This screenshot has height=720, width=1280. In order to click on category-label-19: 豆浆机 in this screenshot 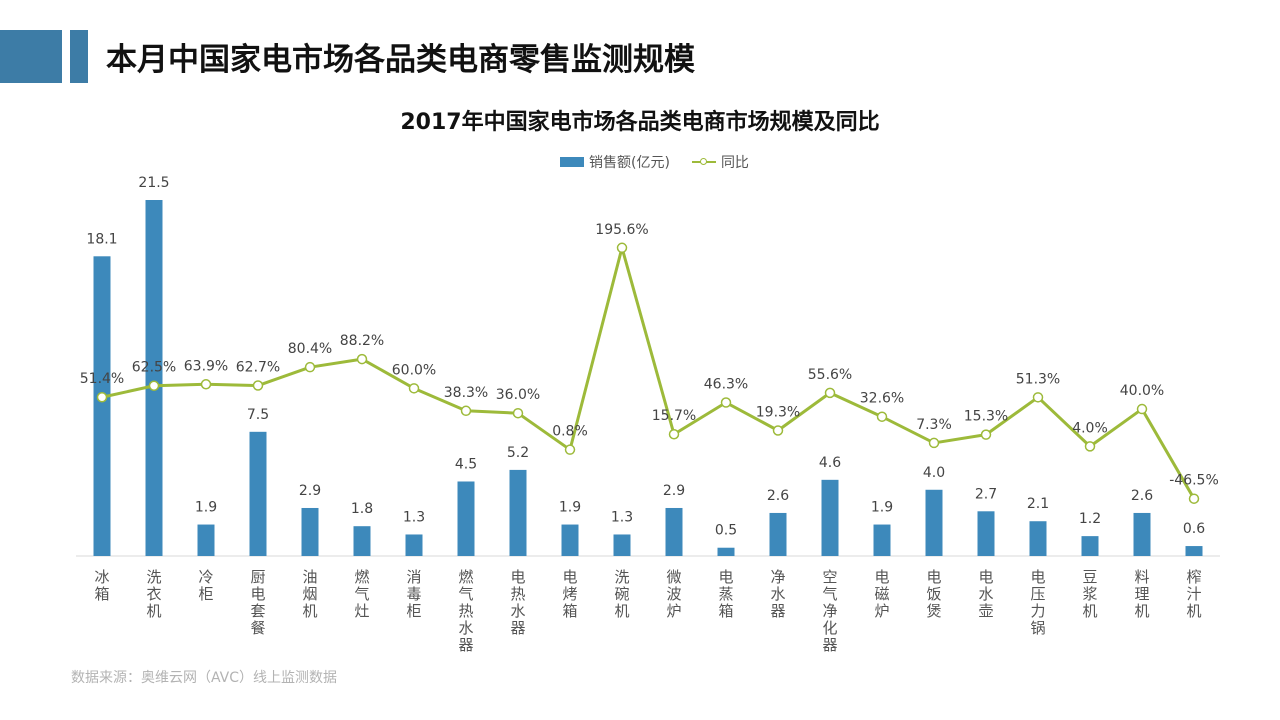, I will do `click(1089, 594)`.